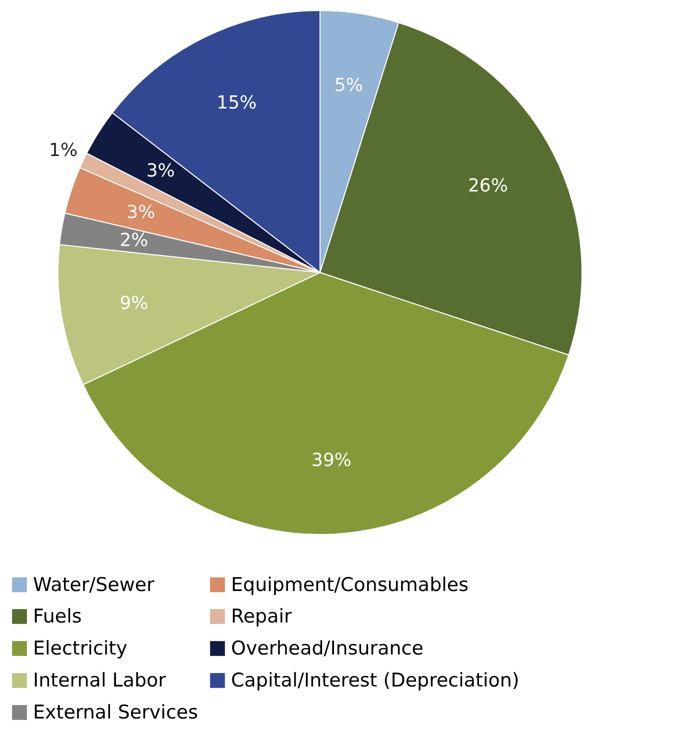  Describe the element at coordinates (236, 103) in the screenshot. I see `data-label: 15%` at that location.